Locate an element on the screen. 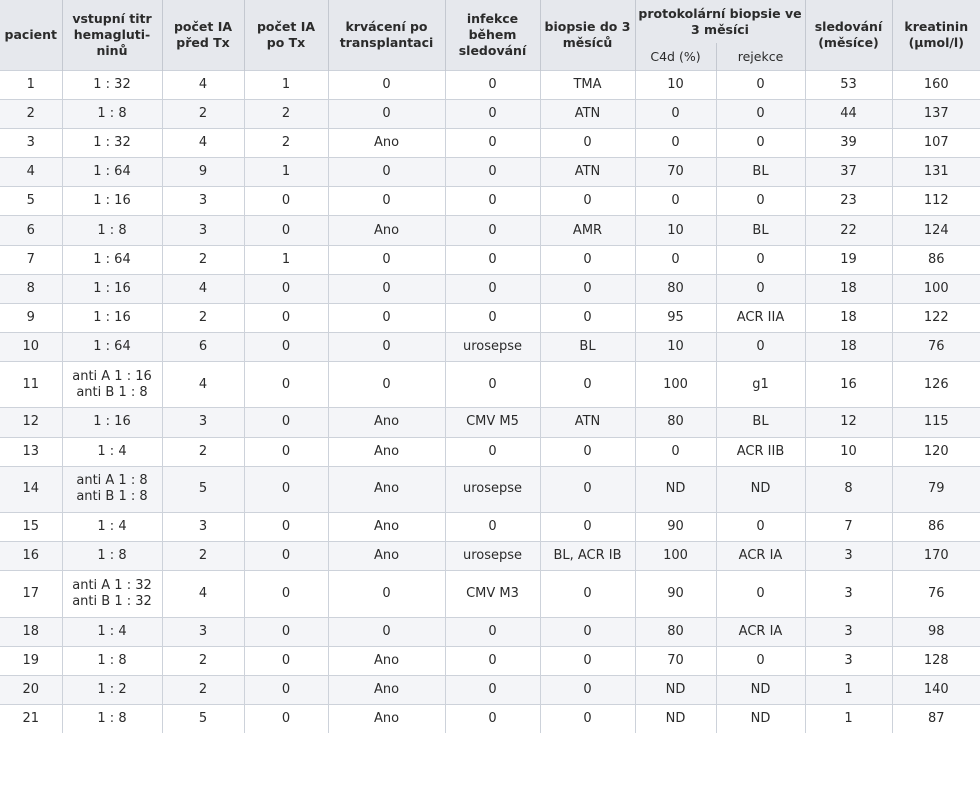 Image resolution: width=980 pixels, height=800 pixels. cell-pacient: 13 is located at coordinates (31, 451).